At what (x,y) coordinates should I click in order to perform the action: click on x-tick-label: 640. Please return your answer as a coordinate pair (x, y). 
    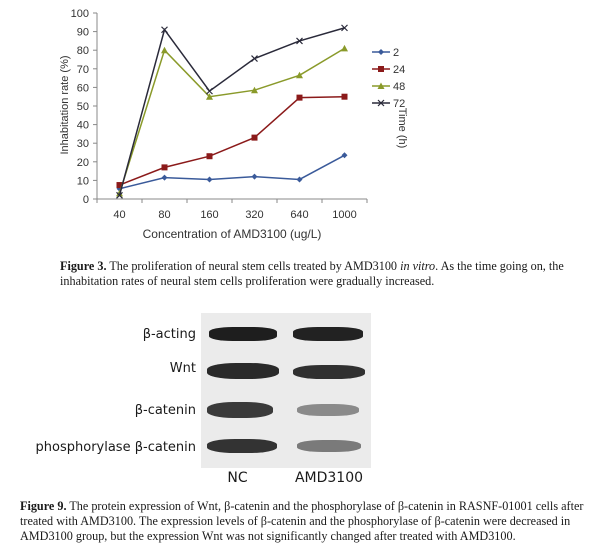
    Looking at the image, I should click on (299, 215).